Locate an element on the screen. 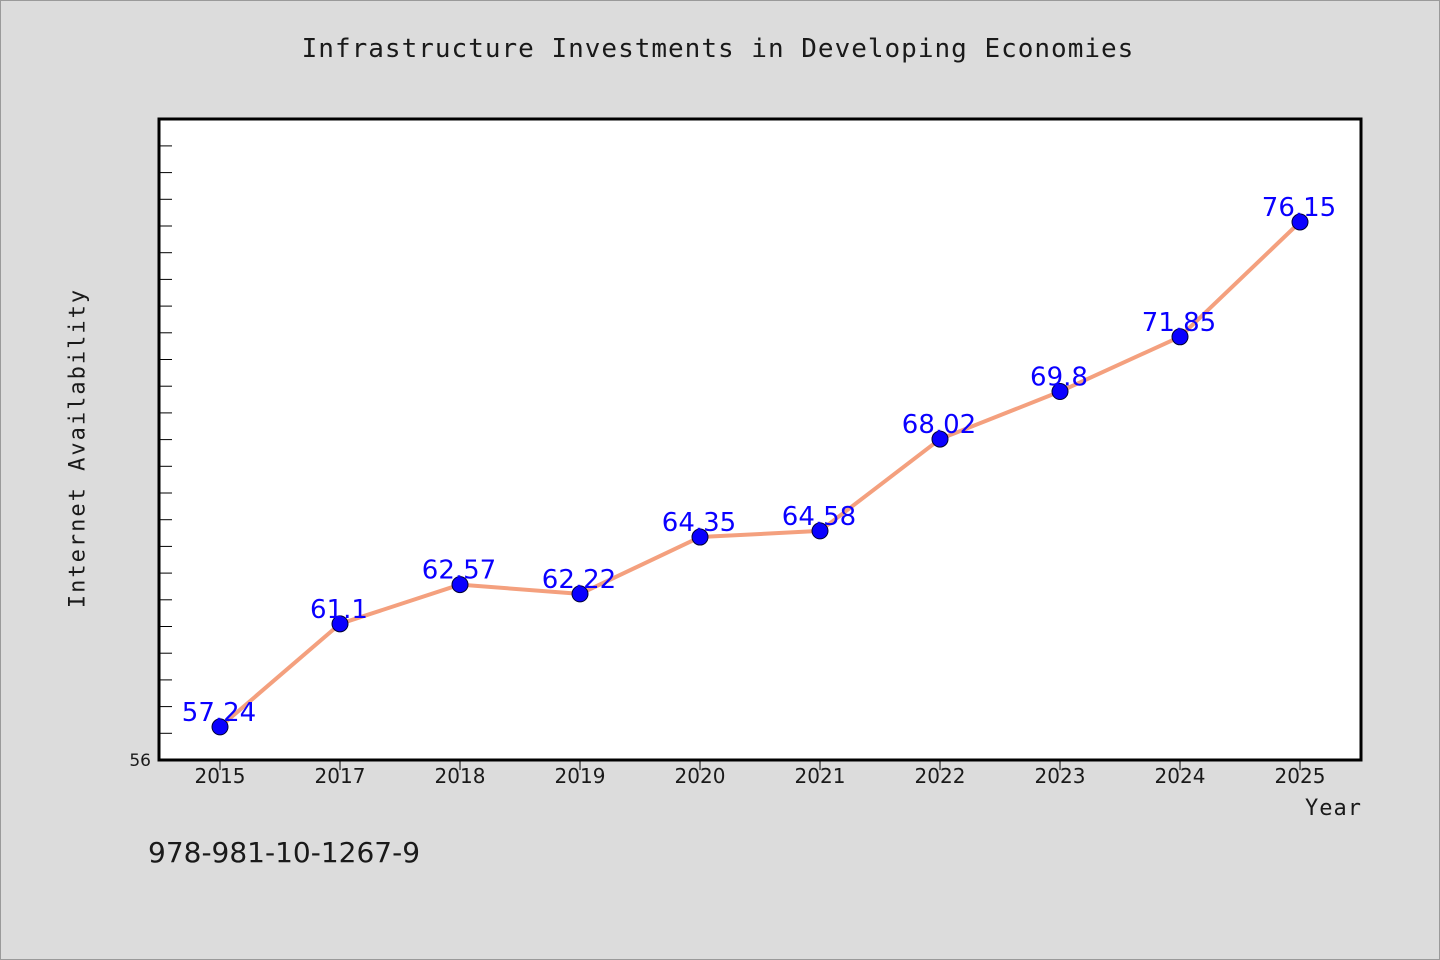 The height and width of the screenshot is (960, 1440). data-label: 69.8 is located at coordinates (1059, 378).